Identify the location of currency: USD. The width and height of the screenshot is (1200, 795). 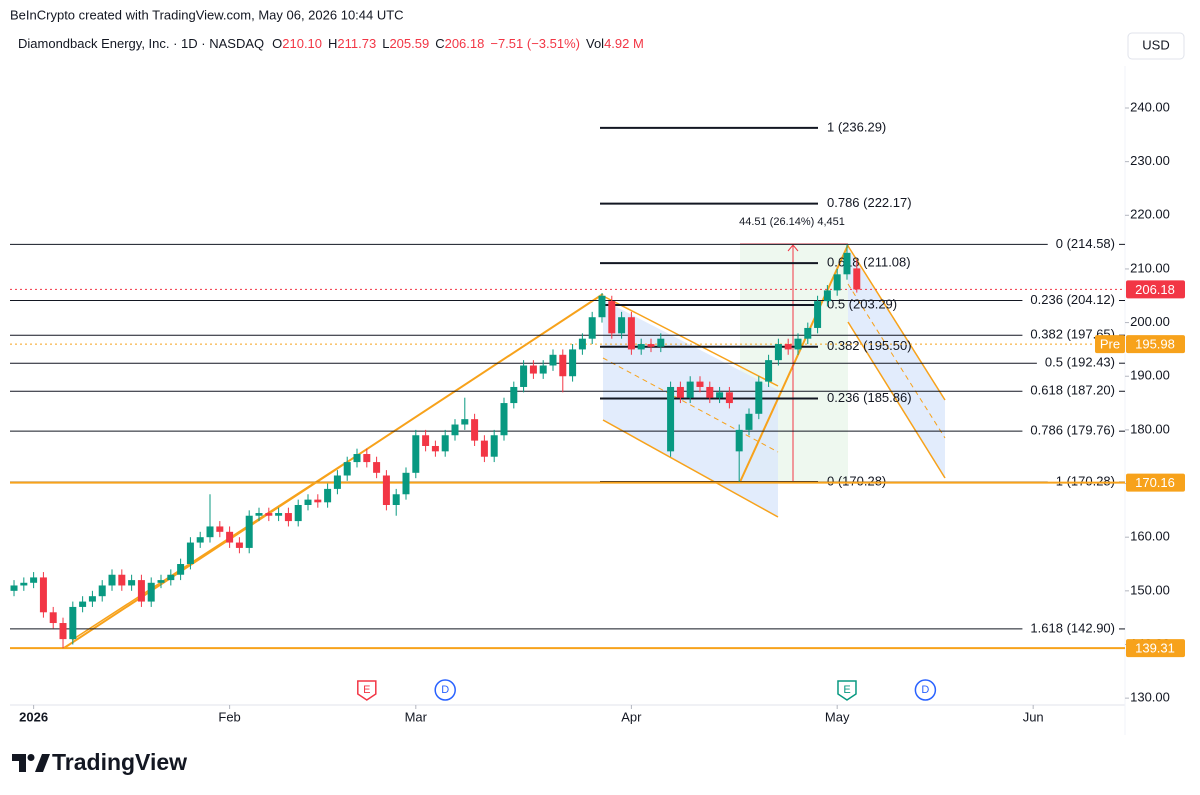
(1155, 44).